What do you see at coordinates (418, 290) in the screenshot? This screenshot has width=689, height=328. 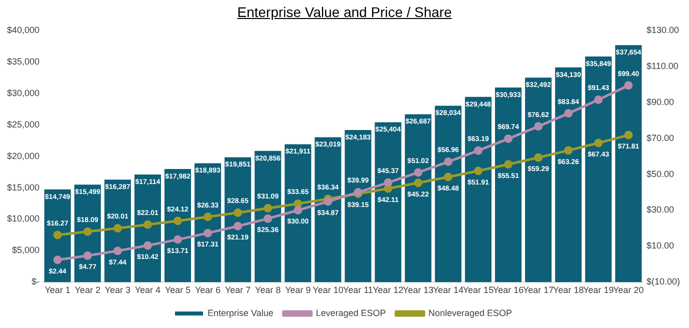 I see `x-tick-label: Year 13` at bounding box center [418, 290].